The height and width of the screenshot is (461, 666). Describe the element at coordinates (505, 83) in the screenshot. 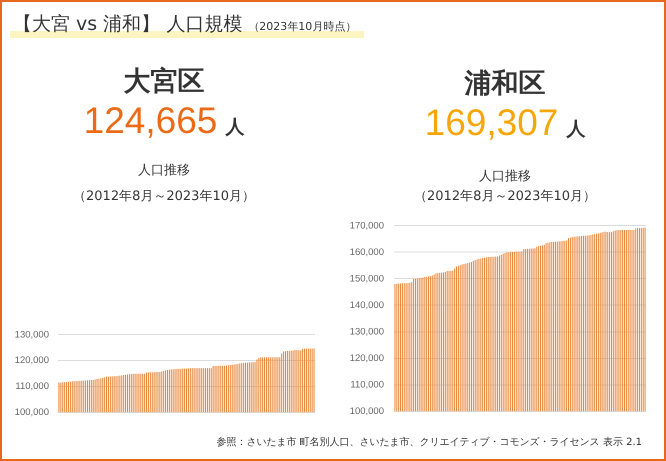

I see `text: 浦和区` at that location.